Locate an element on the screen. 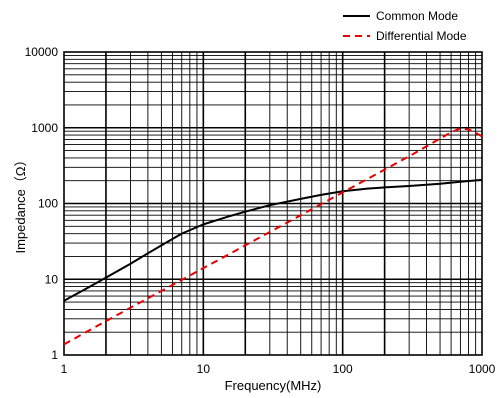  legend-label-common-mode: Common Mode is located at coordinates (417, 16).